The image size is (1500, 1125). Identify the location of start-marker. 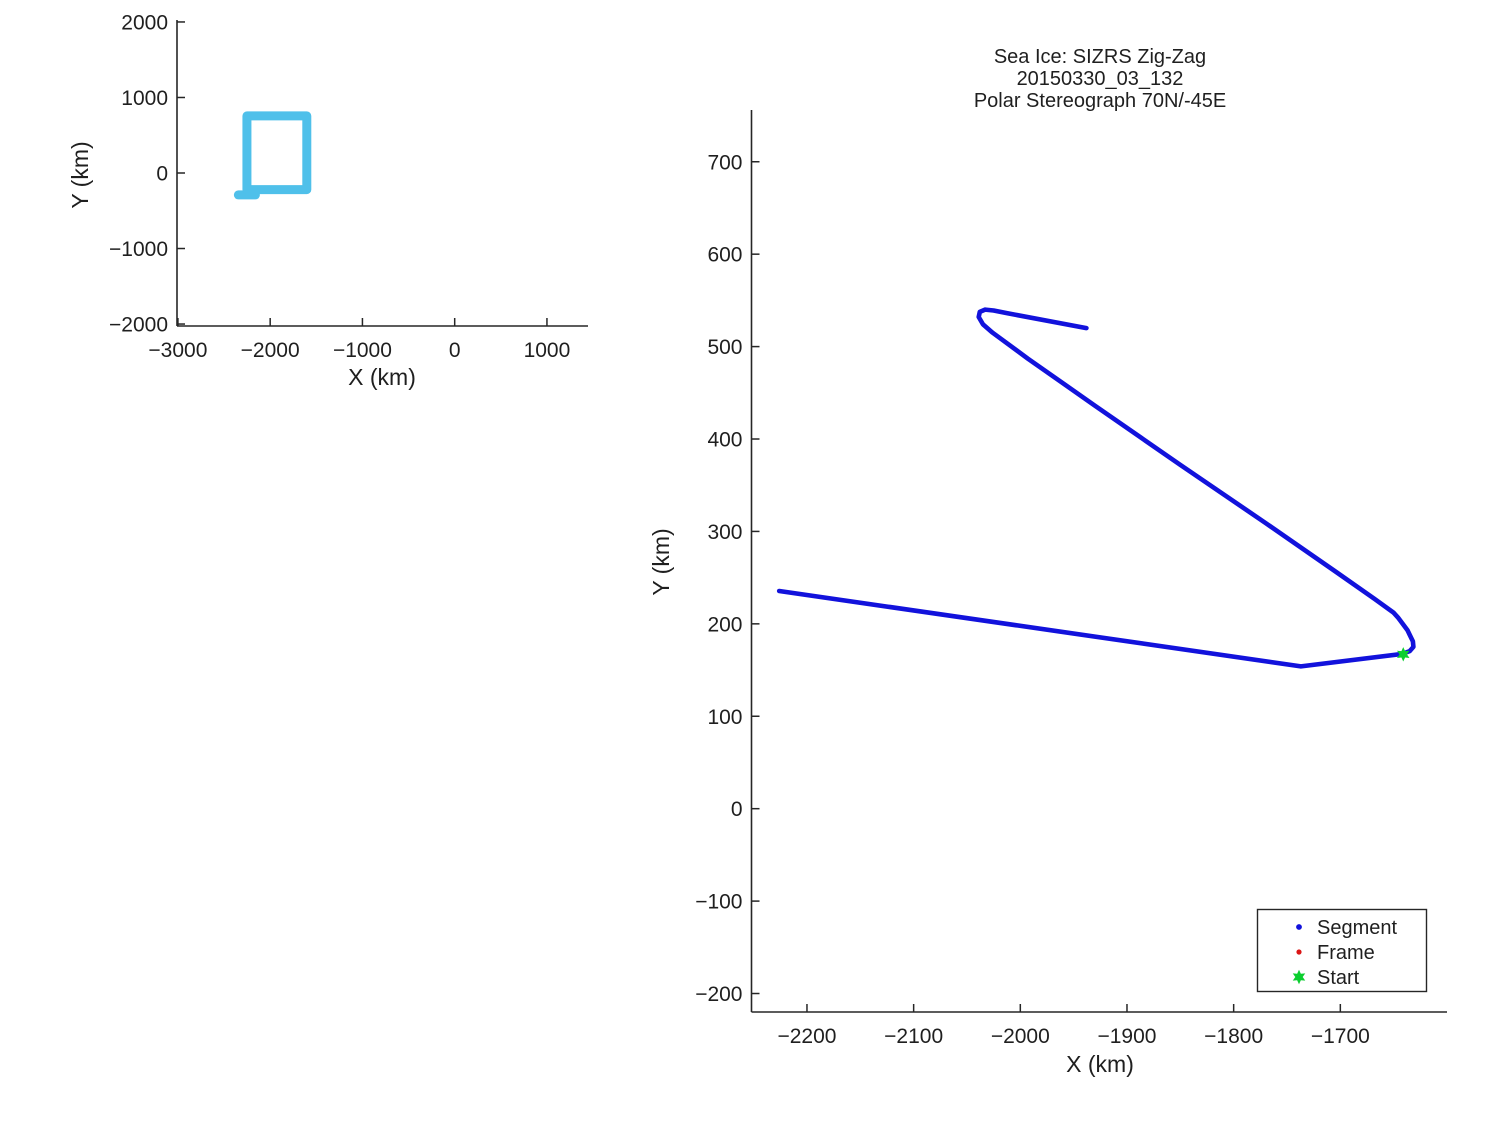
(1403, 654).